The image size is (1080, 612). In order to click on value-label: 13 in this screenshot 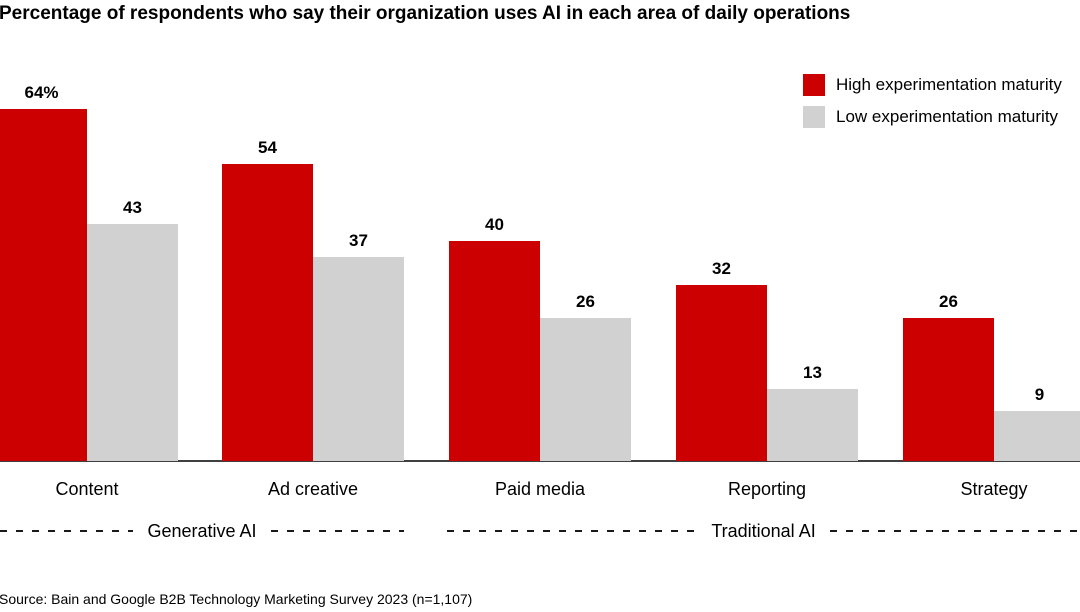, I will do `click(812, 372)`.